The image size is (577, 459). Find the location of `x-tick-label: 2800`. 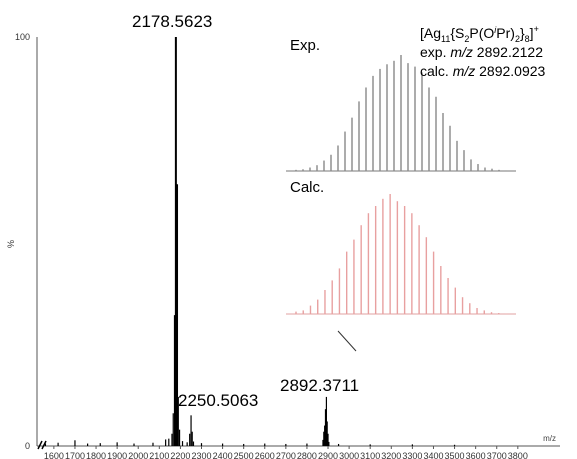

x-tick-label: 2800 is located at coordinates (307, 455).